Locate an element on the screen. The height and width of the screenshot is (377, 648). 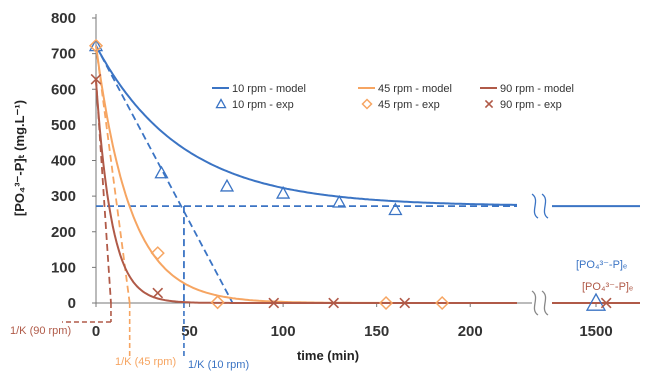
legend-item: 45 rpm - model is located at coordinates (405, 89).